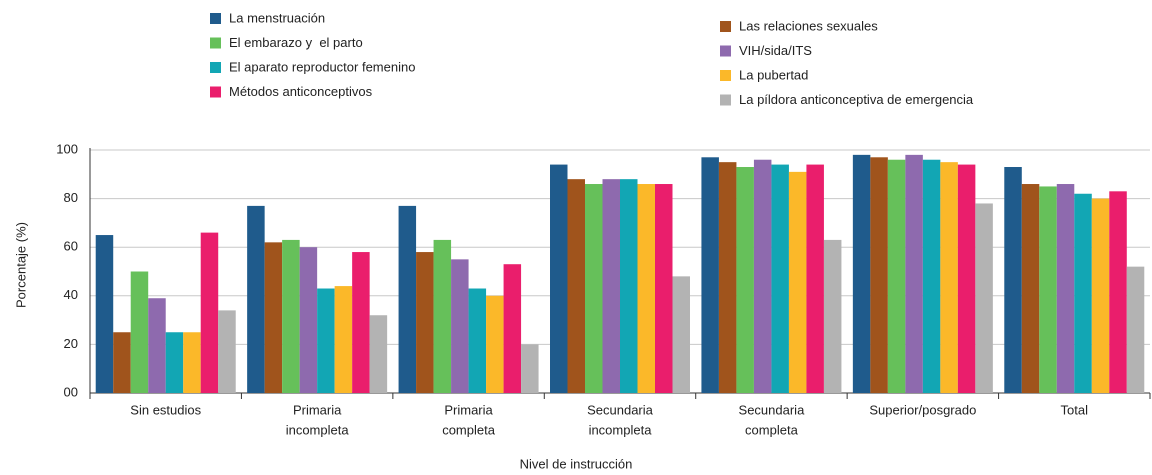 This screenshot has height=475, width=1152. I want to click on legend-label: La pubertad, so click(773, 74).